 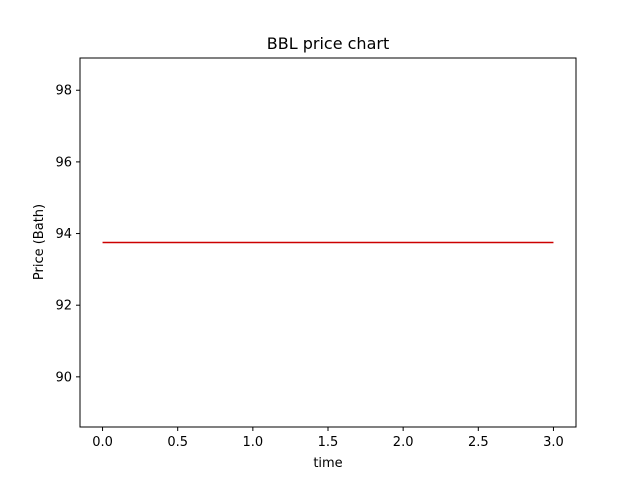 What do you see at coordinates (63, 306) in the screenshot?
I see `y-tick-label: 92` at bounding box center [63, 306].